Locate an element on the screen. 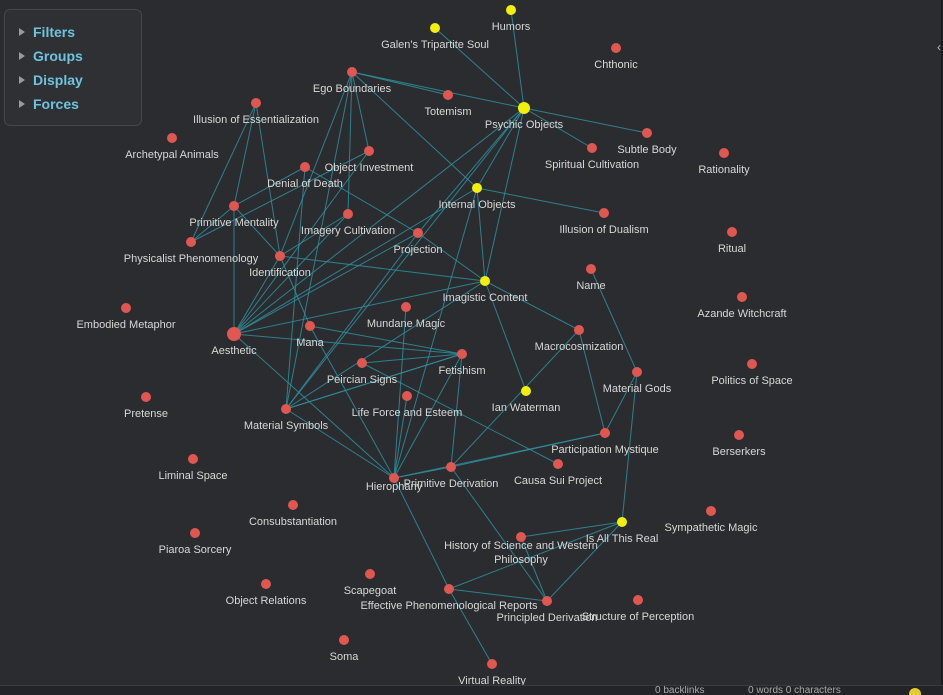  graph-node-imagistic-content: Imagistic Content is located at coordinates (485, 290).